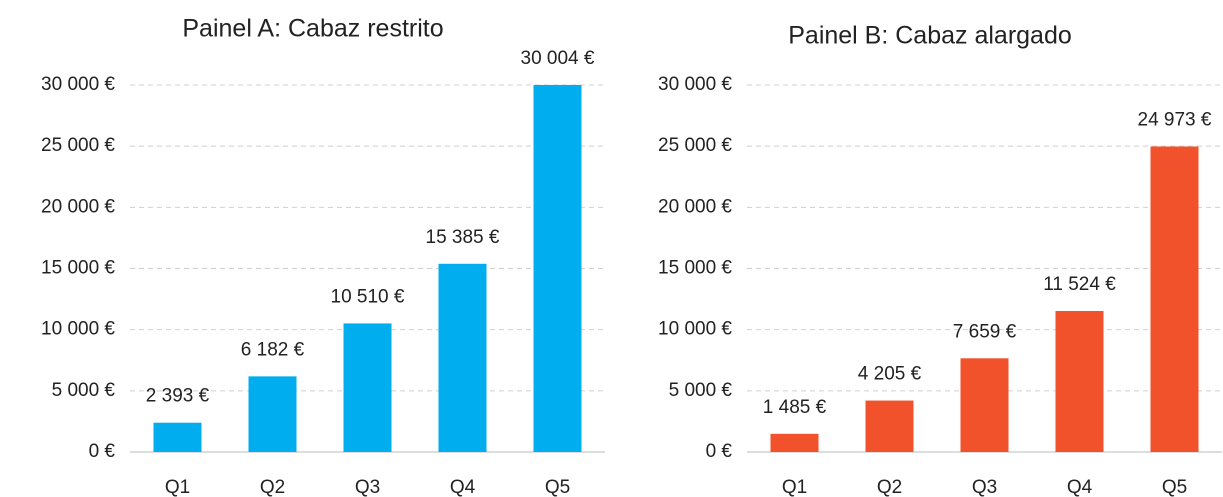  Describe the element at coordinates (930, 36) in the screenshot. I see `chart-title: Painel B: Cabaz alargado` at that location.